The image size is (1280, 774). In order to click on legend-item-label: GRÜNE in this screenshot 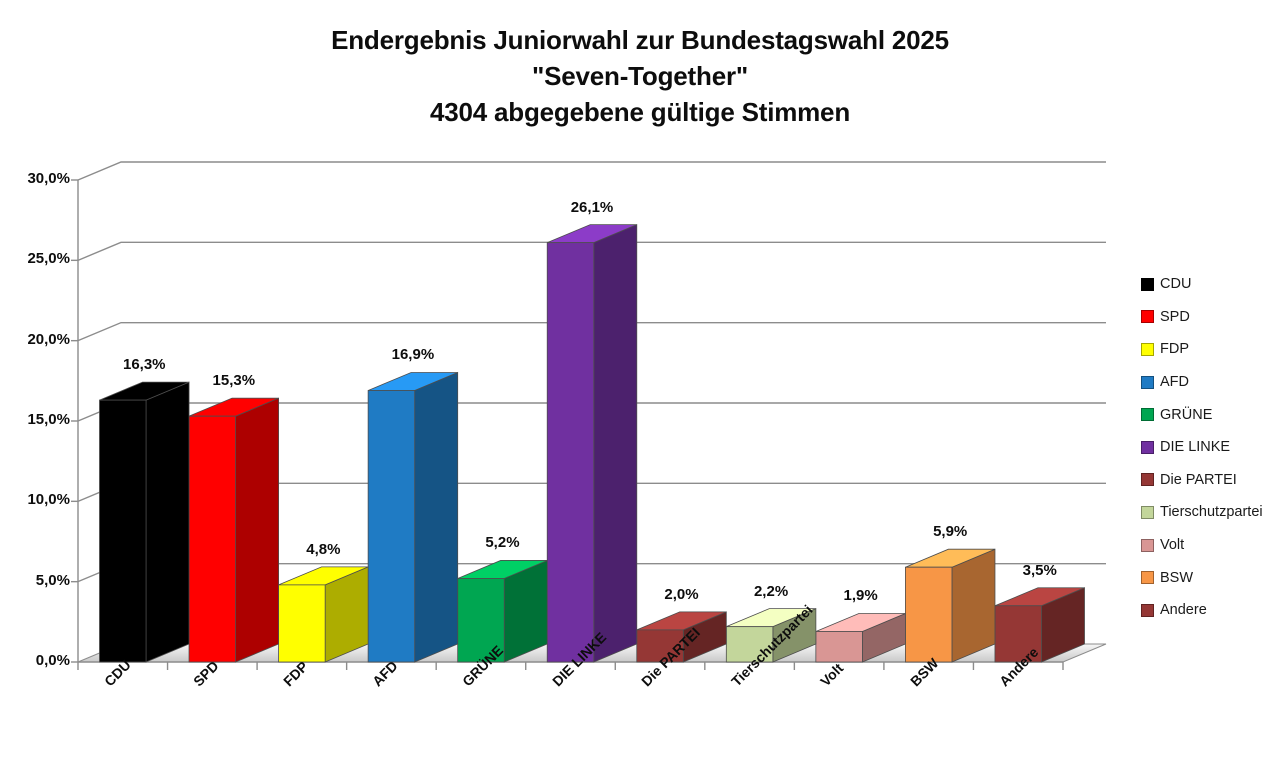, I will do `click(1186, 414)`.